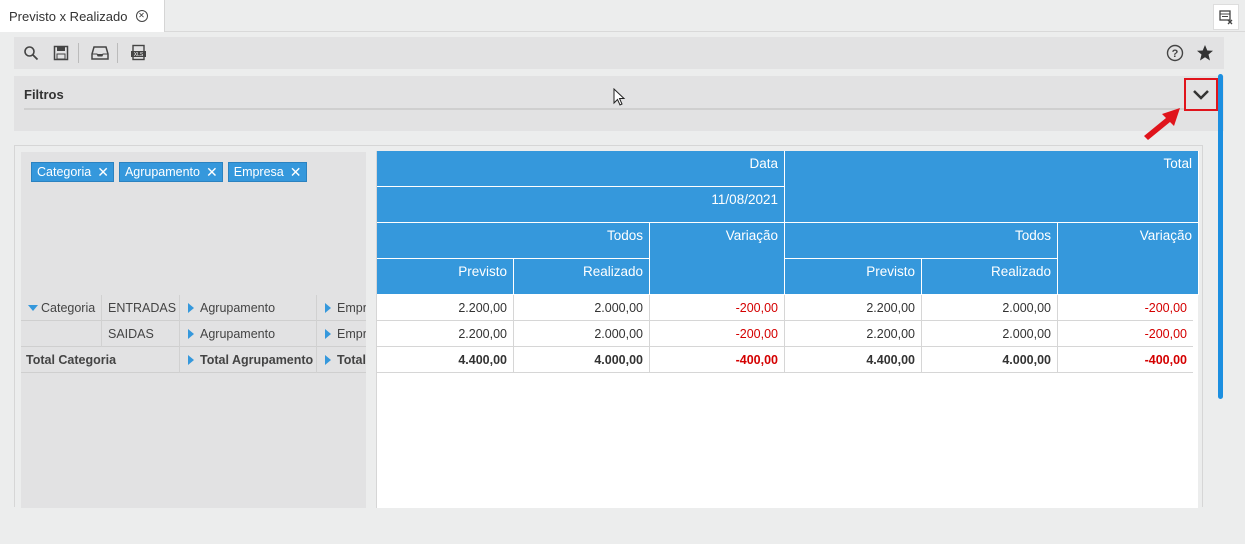  What do you see at coordinates (61, 334) in the screenshot?
I see `category-header-cell-empty` at bounding box center [61, 334].